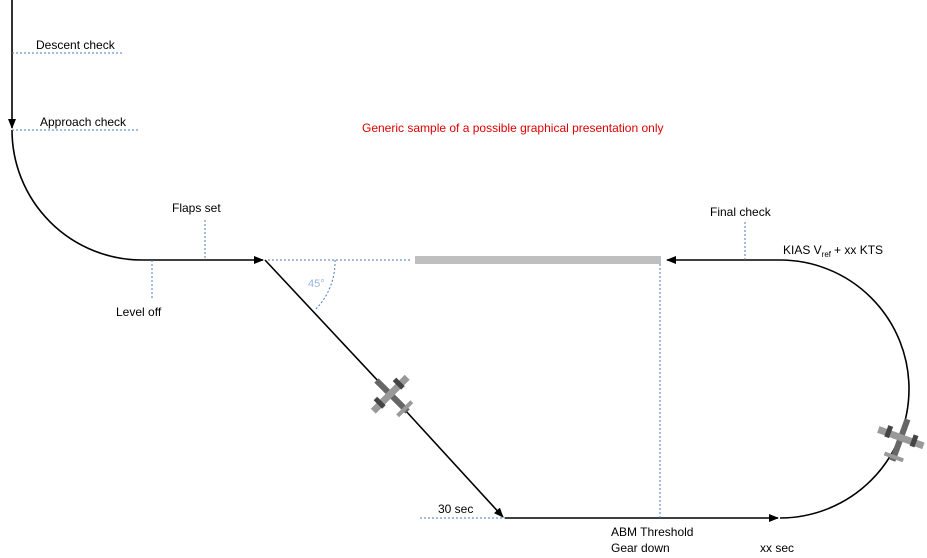  What do you see at coordinates (137, 196) in the screenshot?
I see `turn-path` at bounding box center [137, 196].